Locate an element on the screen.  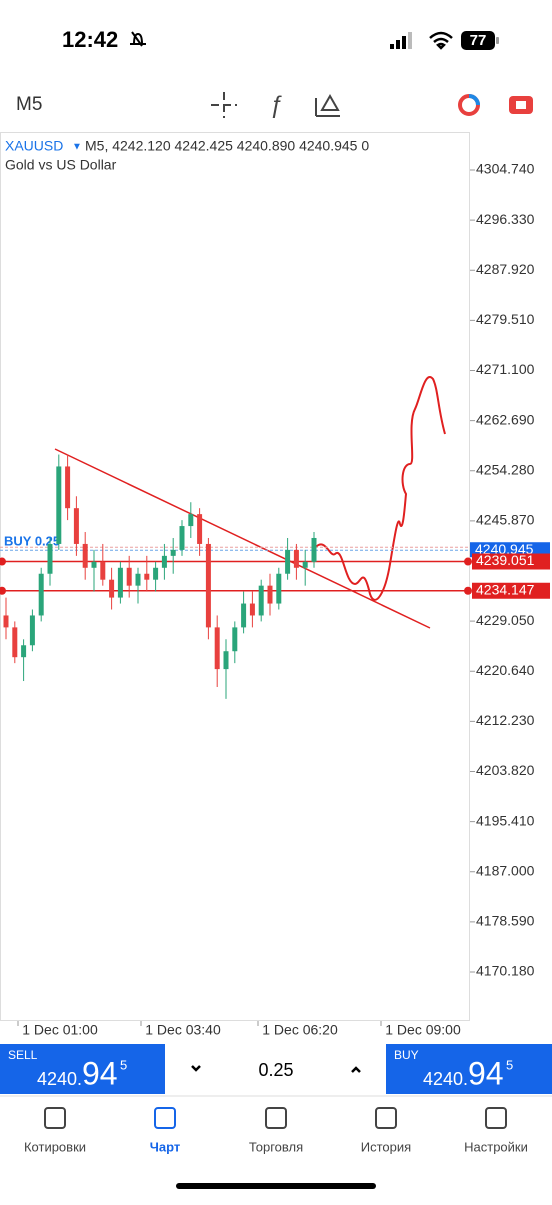
buy-price: 4240. is located at coordinates (445, 1079).